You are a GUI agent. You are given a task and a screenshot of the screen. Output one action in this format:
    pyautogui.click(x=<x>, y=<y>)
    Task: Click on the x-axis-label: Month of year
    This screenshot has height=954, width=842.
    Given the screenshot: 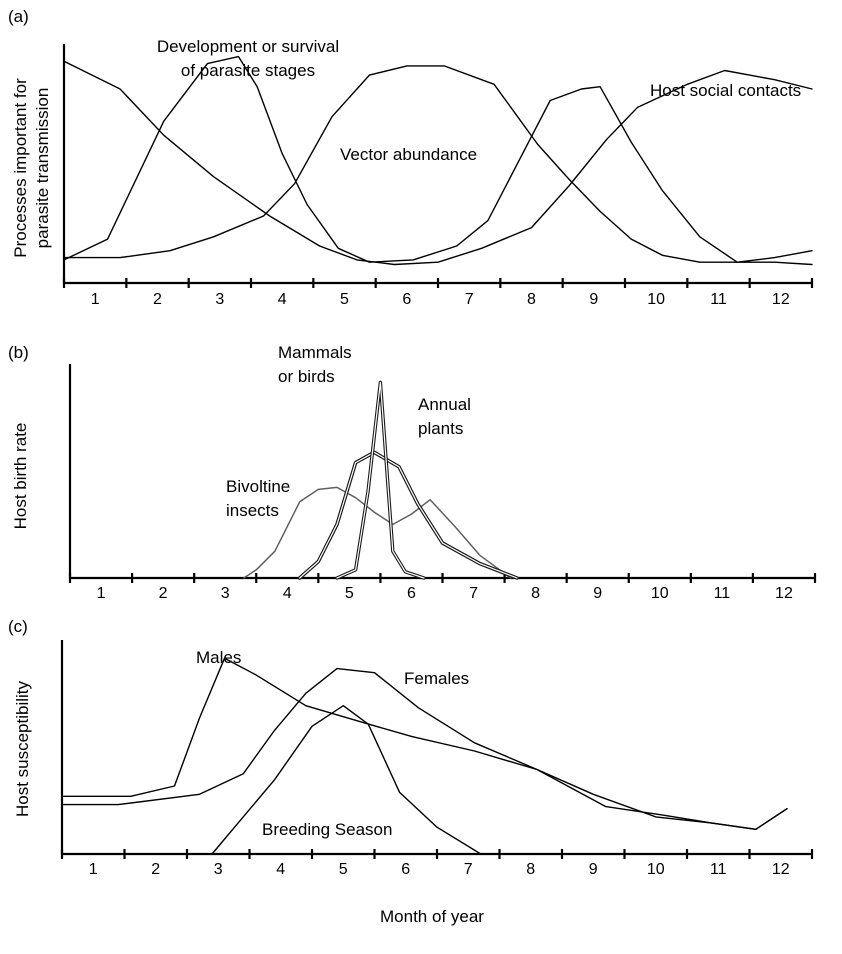 What is the action you would take?
    pyautogui.click(x=432, y=916)
    